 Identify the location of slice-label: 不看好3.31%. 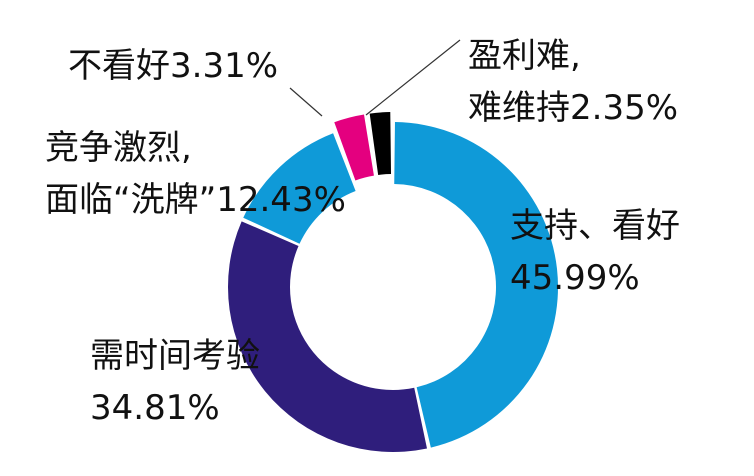
(198, 66).